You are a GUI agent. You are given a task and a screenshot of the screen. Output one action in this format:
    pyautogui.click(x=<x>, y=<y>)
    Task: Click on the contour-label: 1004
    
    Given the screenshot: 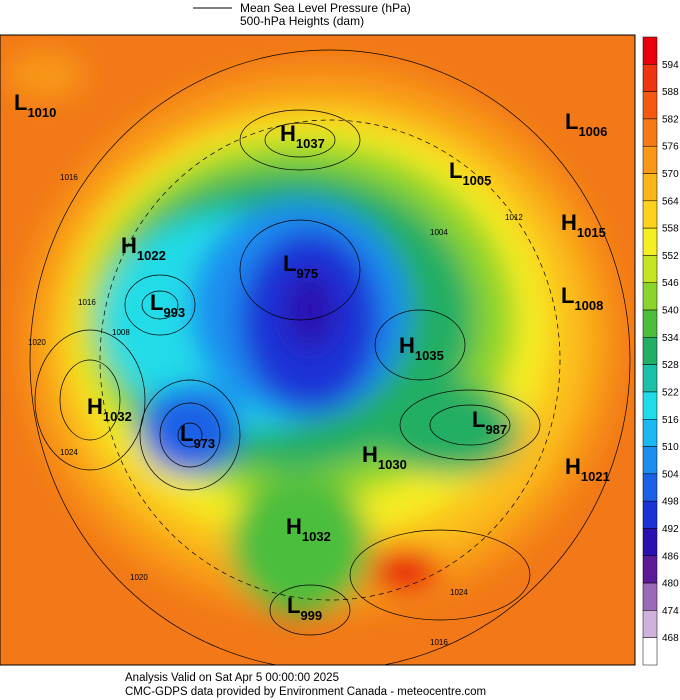 What is the action you would take?
    pyautogui.click(x=439, y=232)
    